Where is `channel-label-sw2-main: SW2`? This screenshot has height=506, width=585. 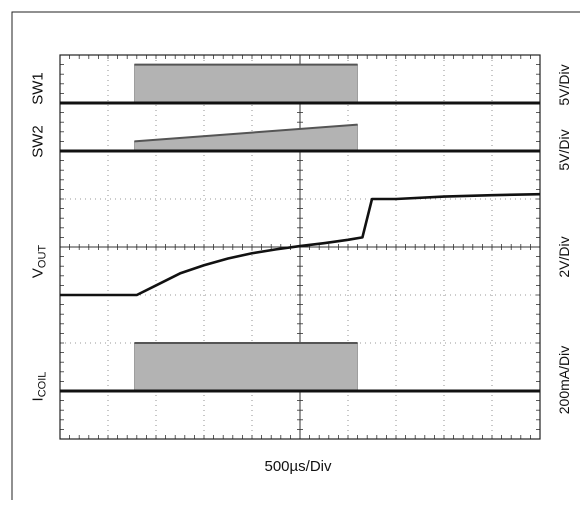 channel-label-sw2-main: SW2 is located at coordinates (38, 141).